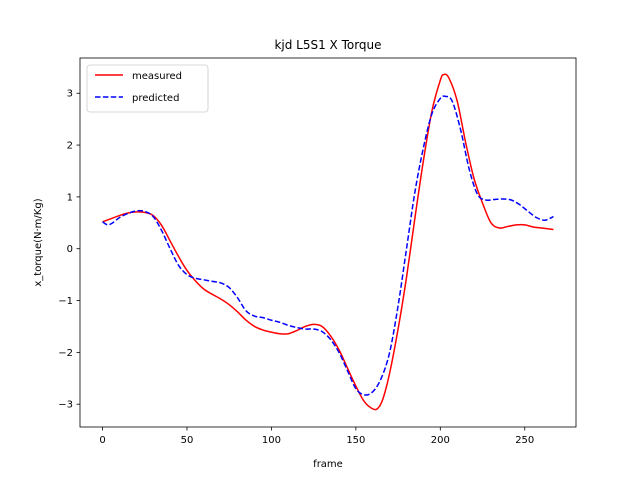 This screenshot has height=480, width=640. I want to click on x-tick-label: 0, so click(102, 440).